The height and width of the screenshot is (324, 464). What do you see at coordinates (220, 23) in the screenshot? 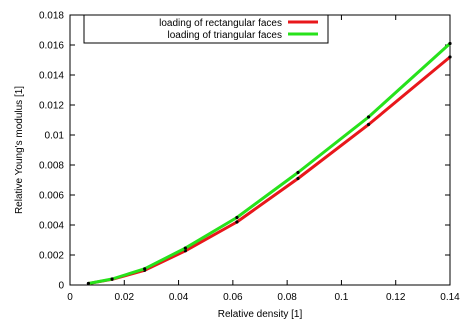
I see `legend-label-rectangular: loading of rectangular faces` at bounding box center [220, 23].